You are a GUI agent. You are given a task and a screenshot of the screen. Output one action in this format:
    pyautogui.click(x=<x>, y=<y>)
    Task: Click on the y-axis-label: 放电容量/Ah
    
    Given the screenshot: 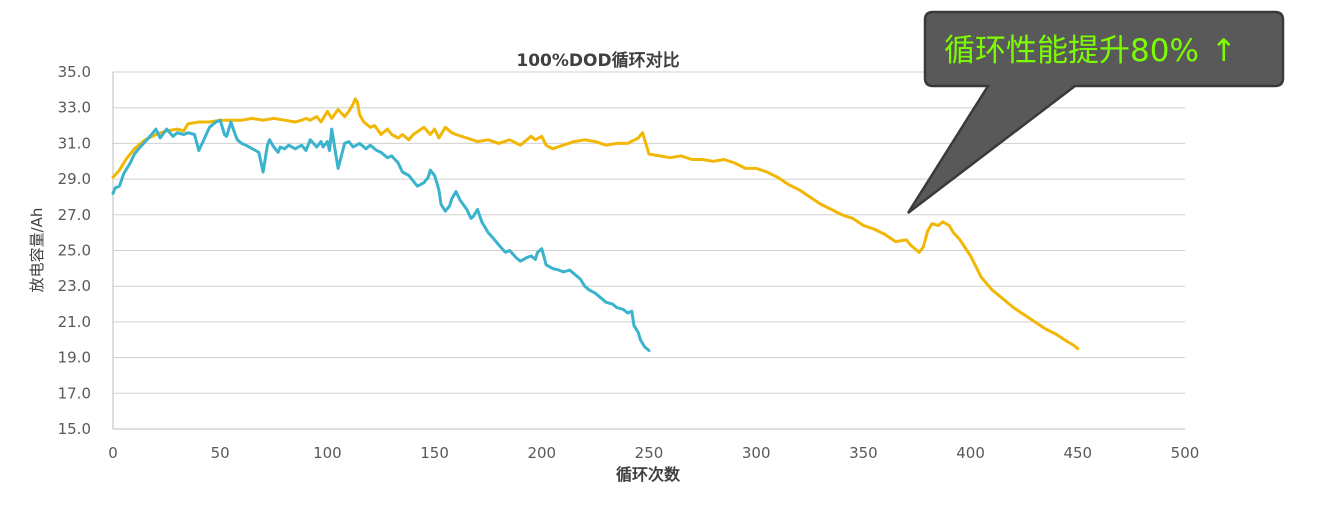 What is the action you would take?
    pyautogui.click(x=37, y=250)
    